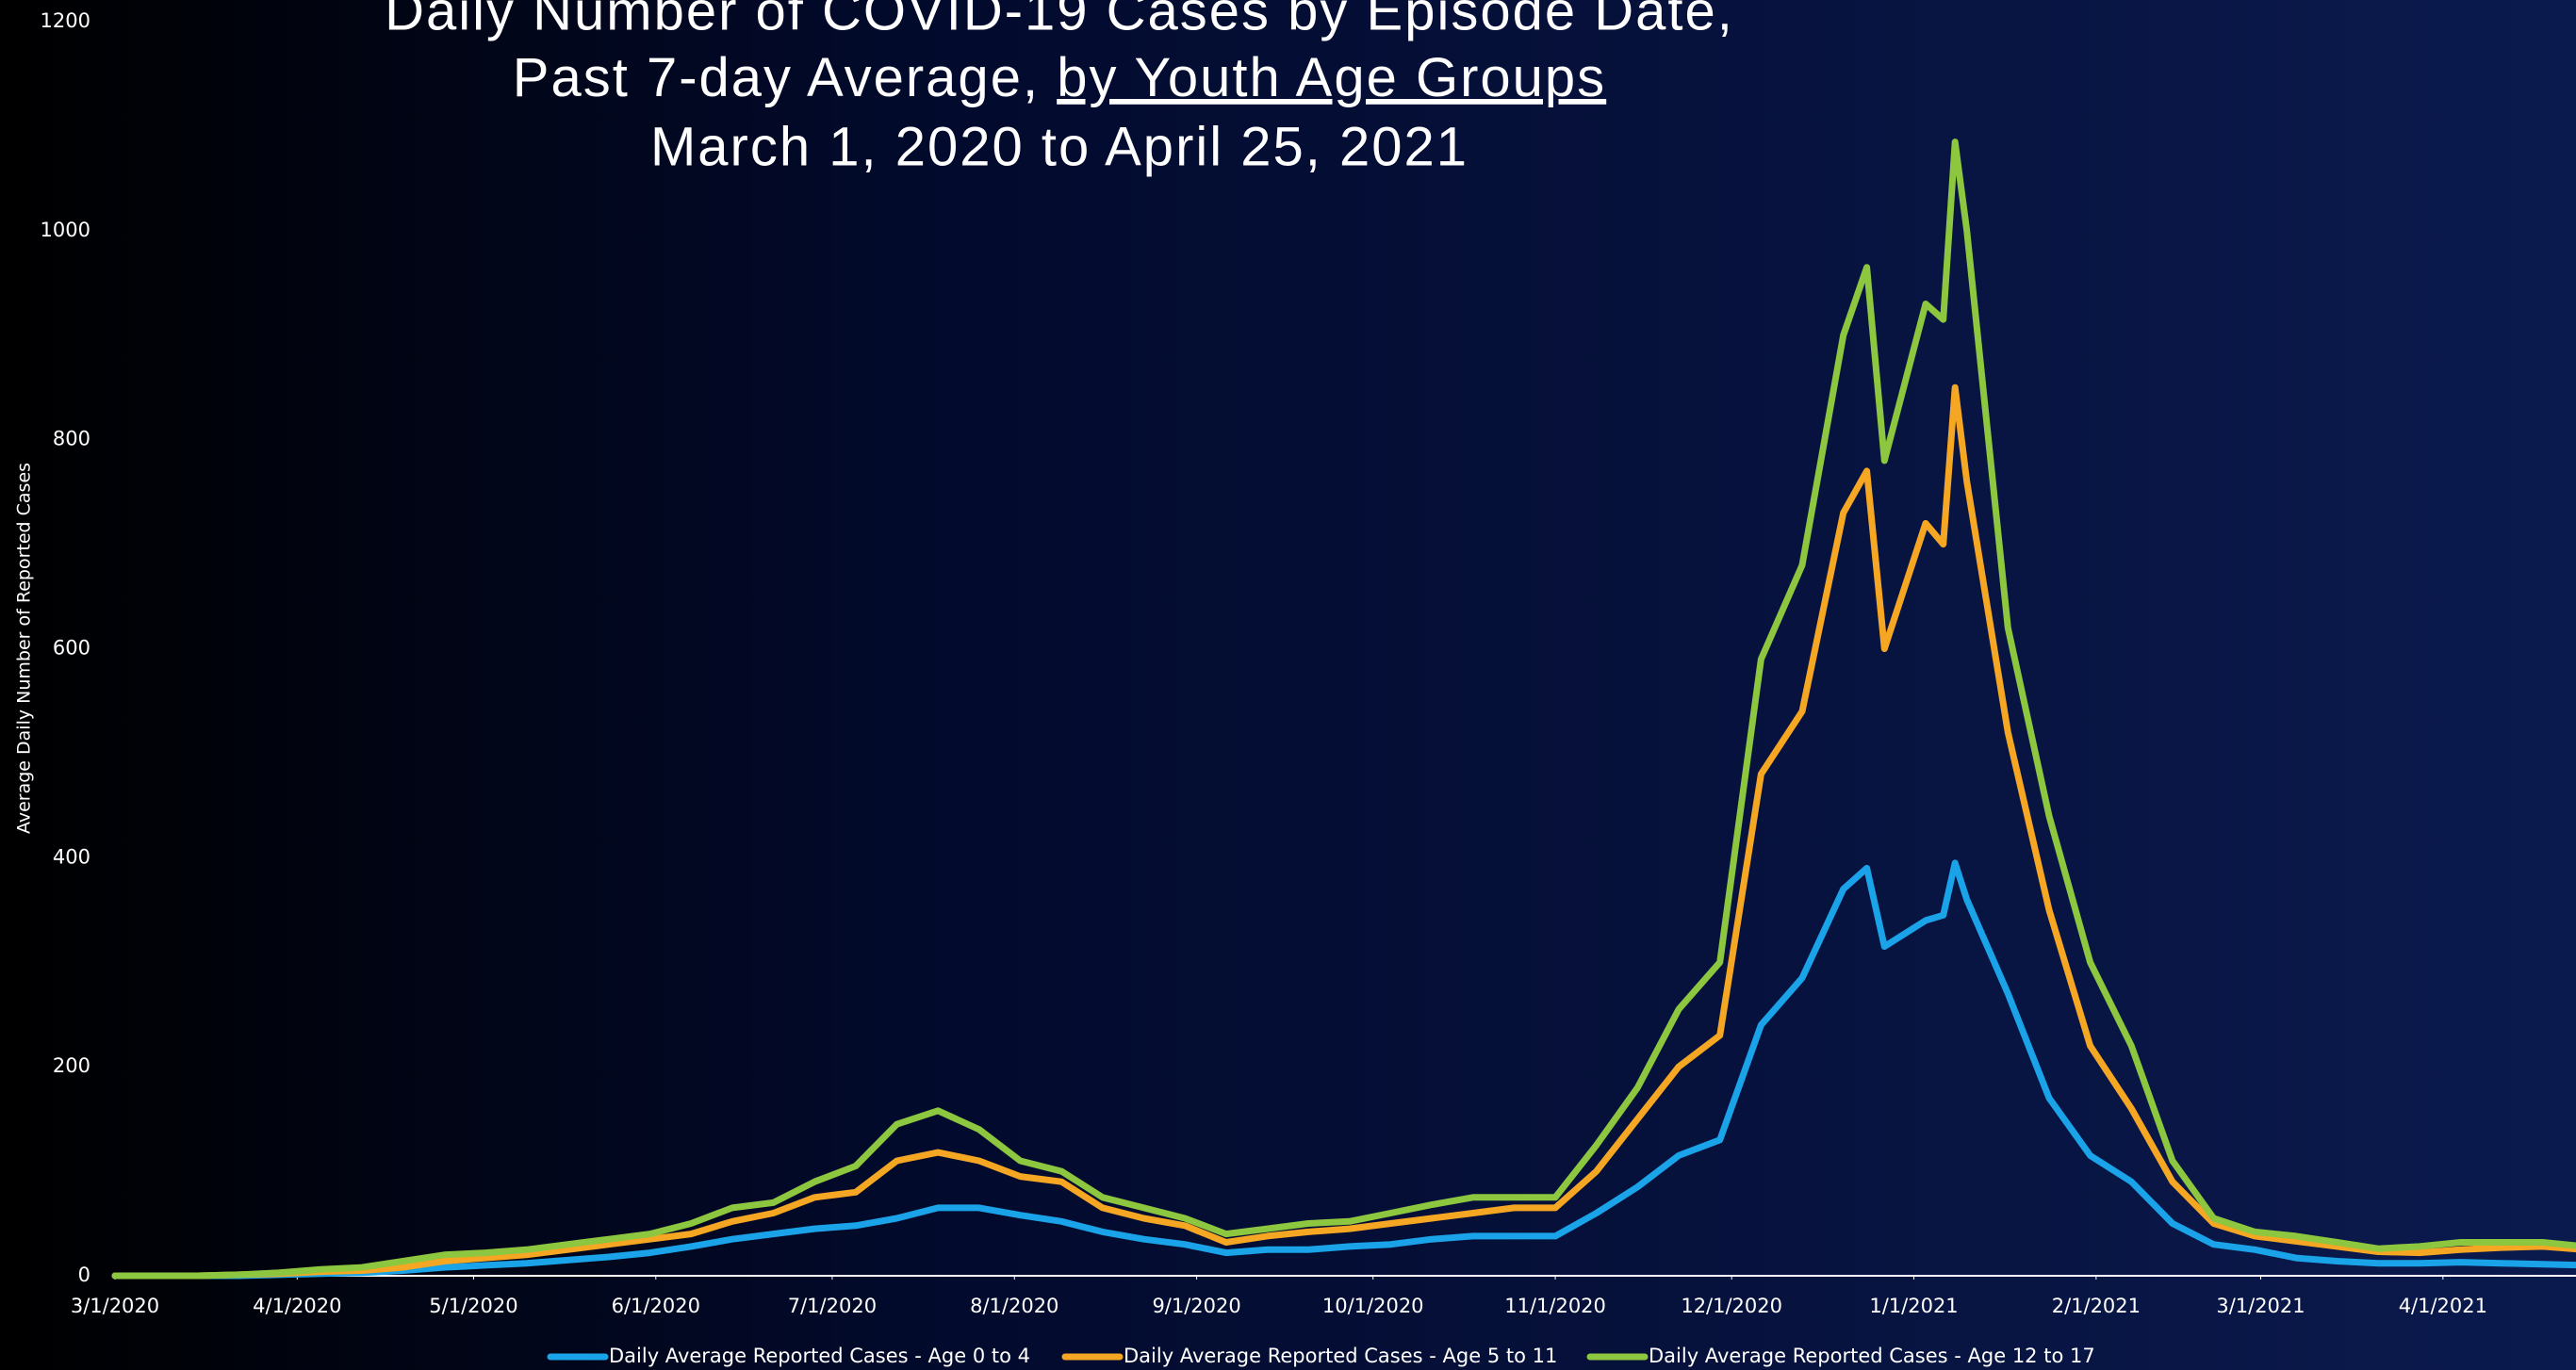 This screenshot has height=1370, width=2576. I want to click on x-tick-label: 3/1/2021, so click(2260, 1306).